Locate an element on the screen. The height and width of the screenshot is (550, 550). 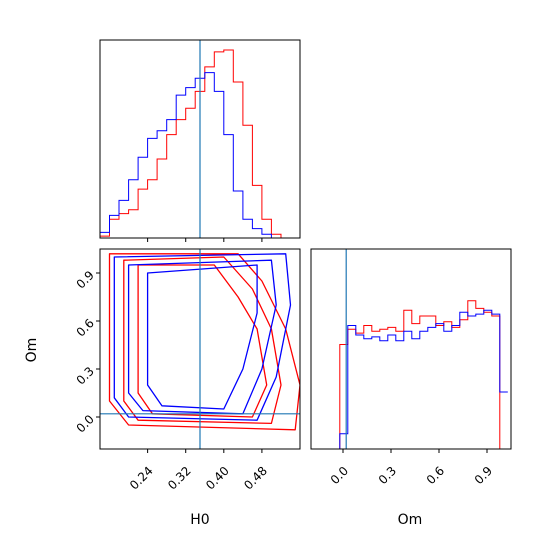
x-tick-label-1: 0.32 is located at coordinates (179, 478).